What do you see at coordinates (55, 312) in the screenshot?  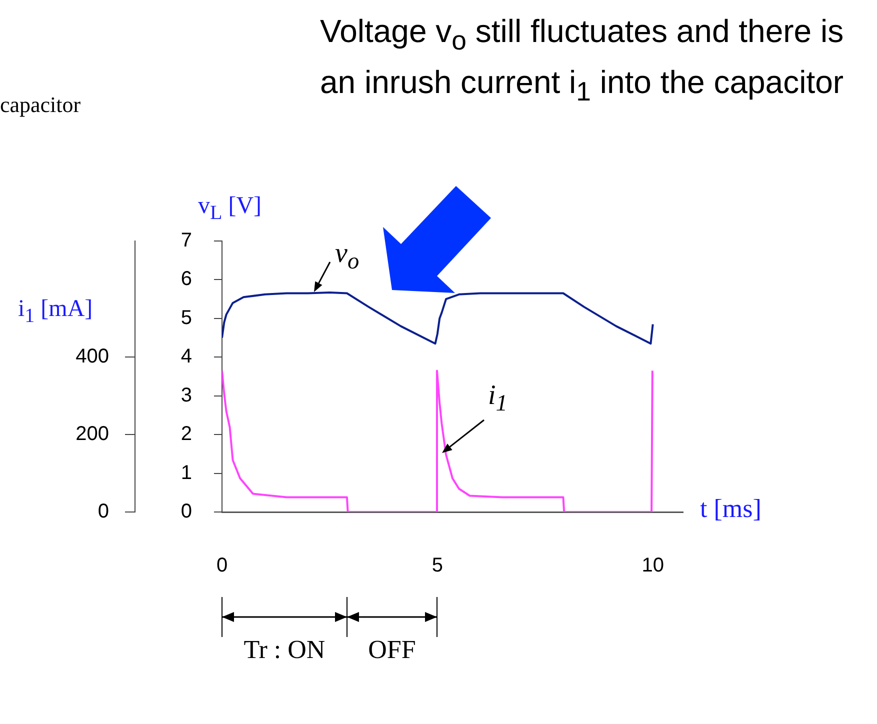 I see `y2-axis-title: i$_{1}$ [mA]` at bounding box center [55, 312].